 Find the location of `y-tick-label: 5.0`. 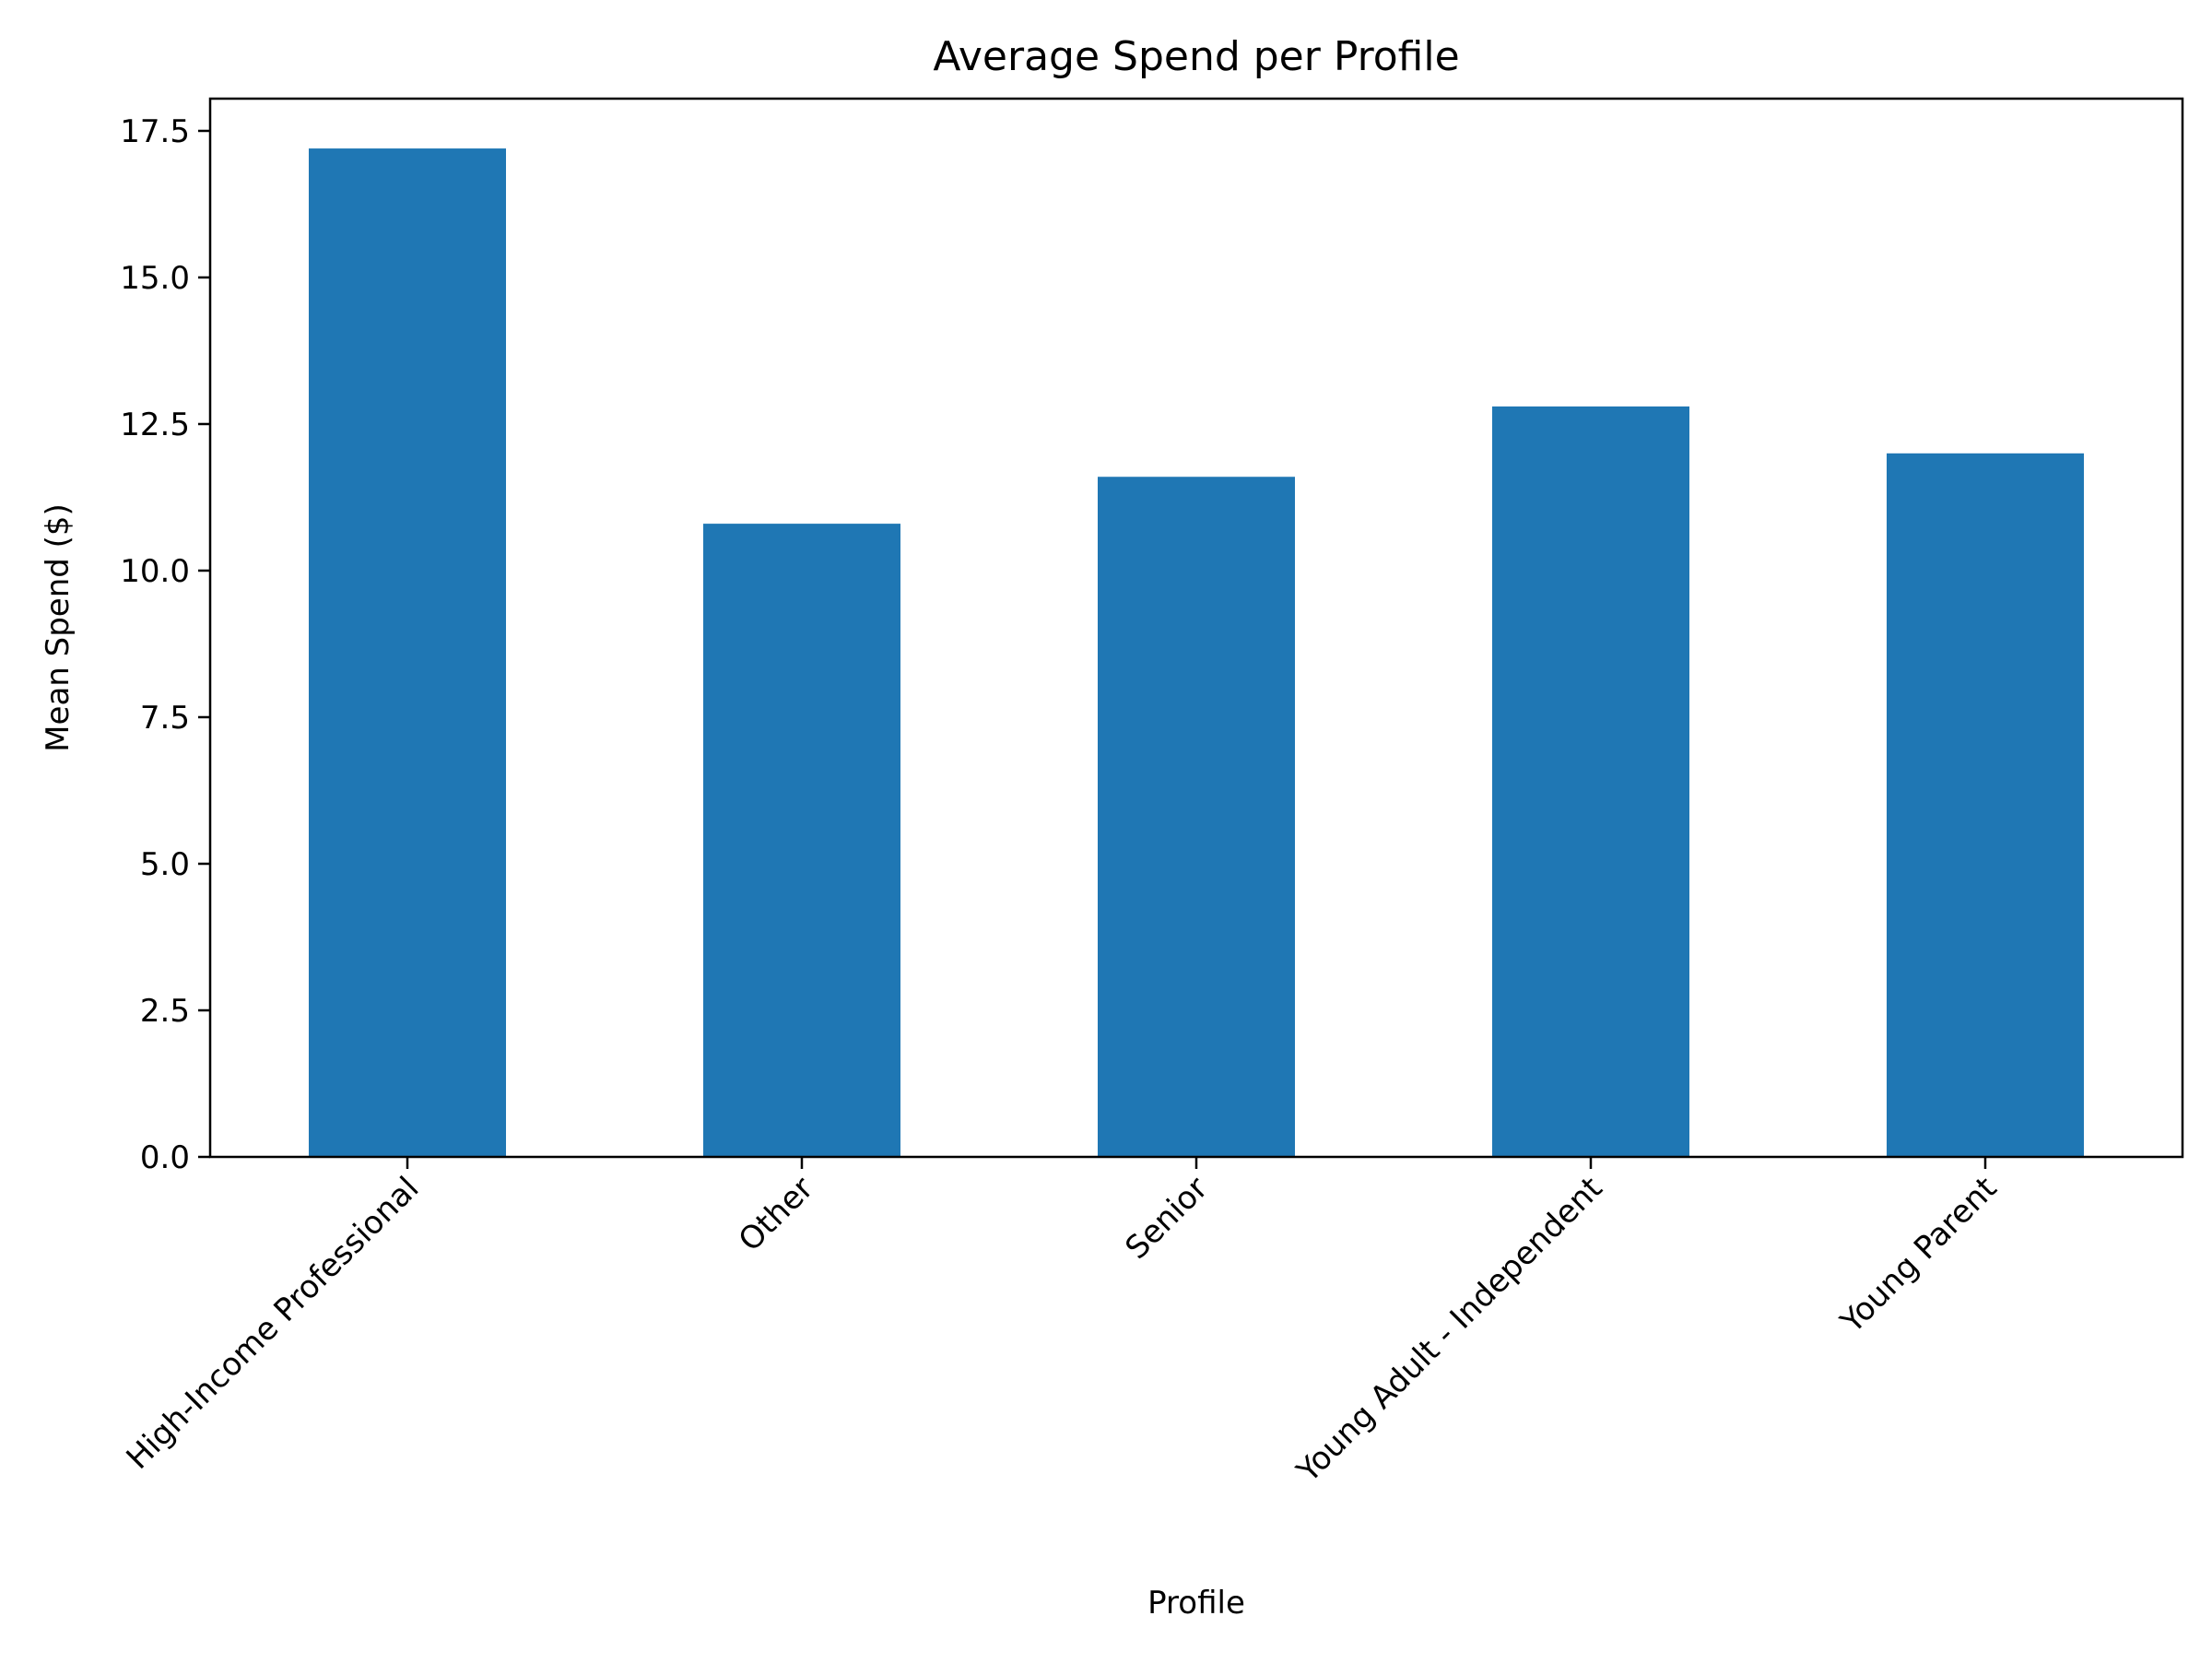

y-tick-label: 5.0 is located at coordinates (165, 864).